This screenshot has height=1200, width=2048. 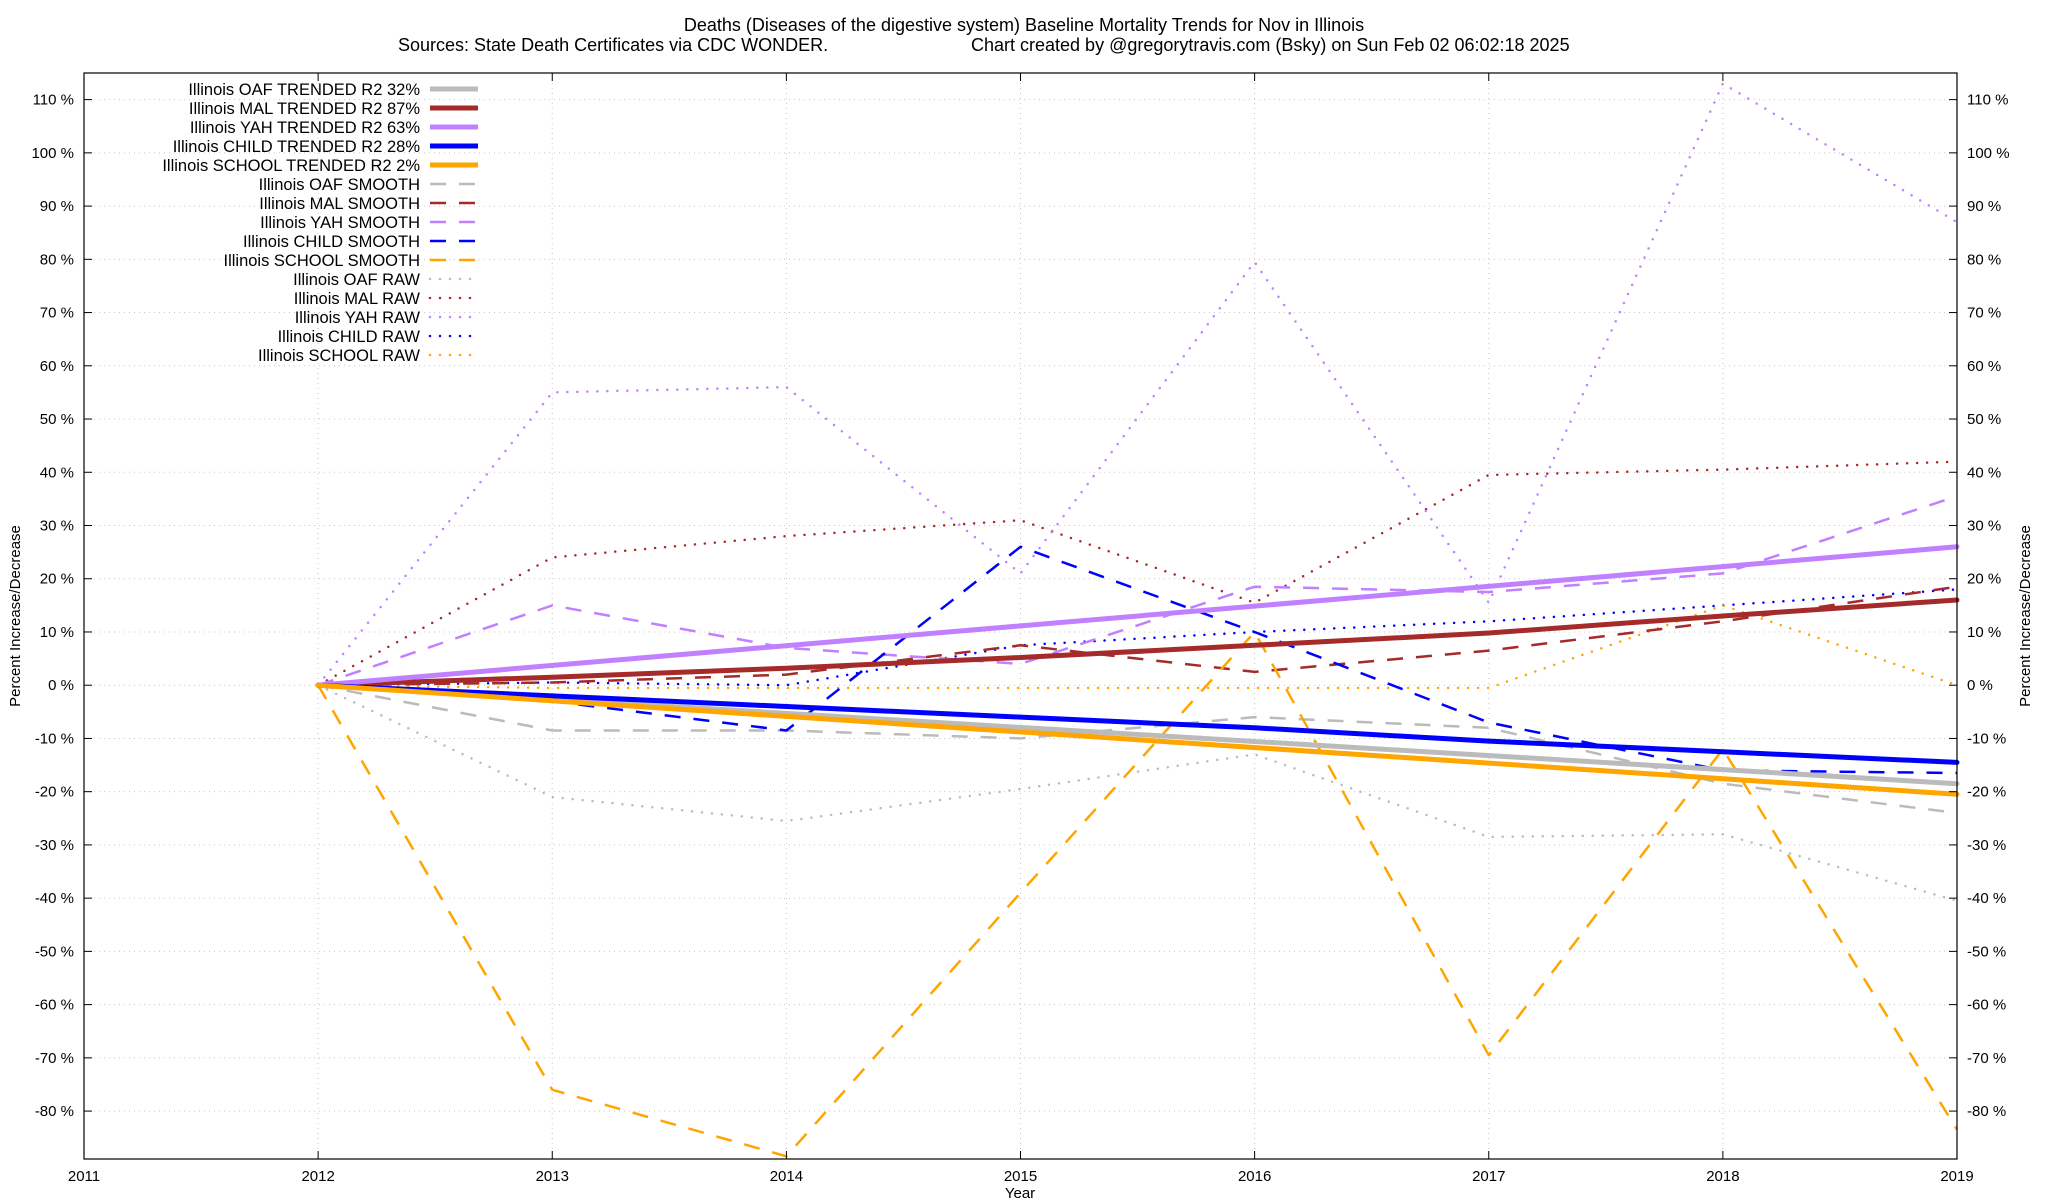 What do you see at coordinates (1984, 472) in the screenshot?
I see `y-tick-label-right: 40 %` at bounding box center [1984, 472].